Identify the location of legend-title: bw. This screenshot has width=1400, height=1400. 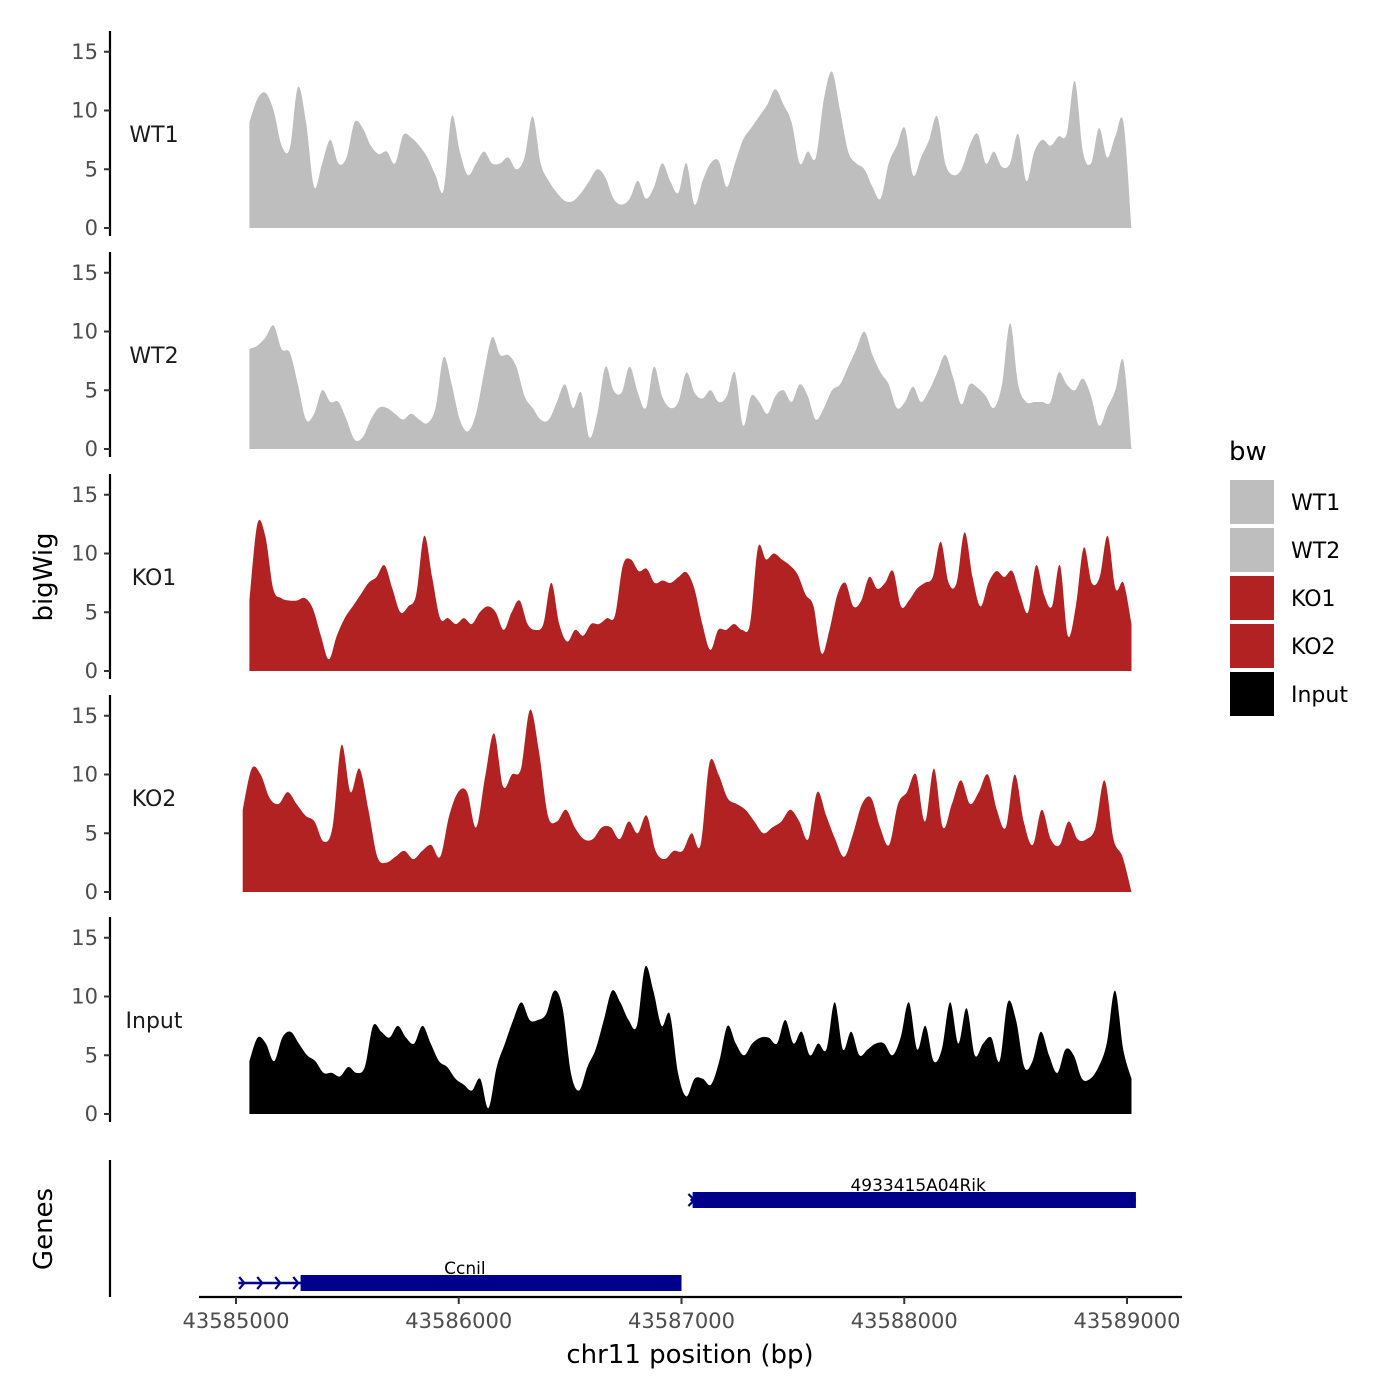
(1248, 452).